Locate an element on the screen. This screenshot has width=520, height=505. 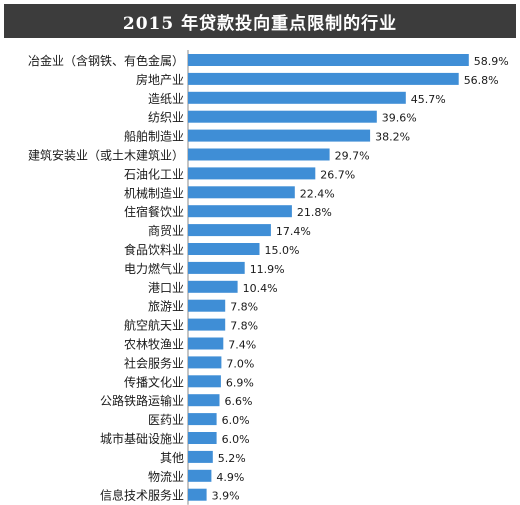
value-label-12: 10.4% is located at coordinates (260, 288).